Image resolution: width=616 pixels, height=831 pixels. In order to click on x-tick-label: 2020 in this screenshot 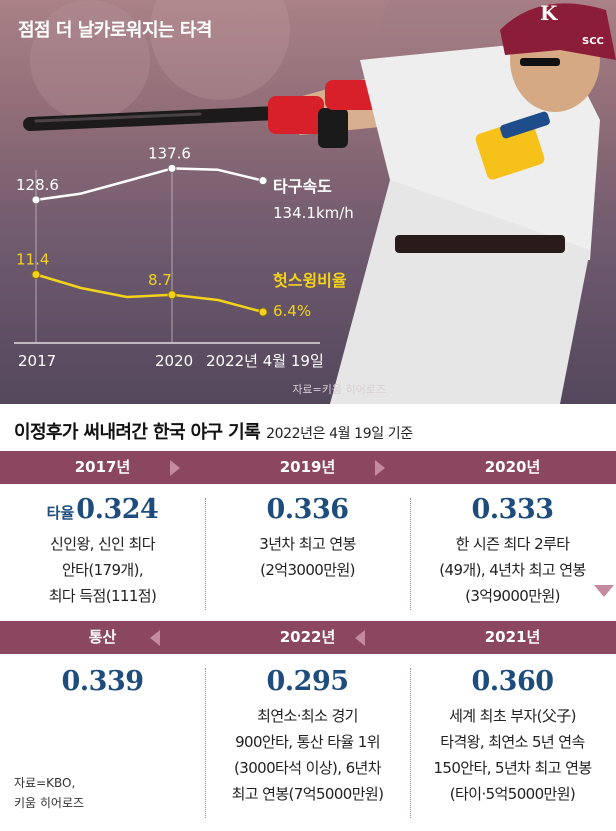, I will do `click(174, 361)`.